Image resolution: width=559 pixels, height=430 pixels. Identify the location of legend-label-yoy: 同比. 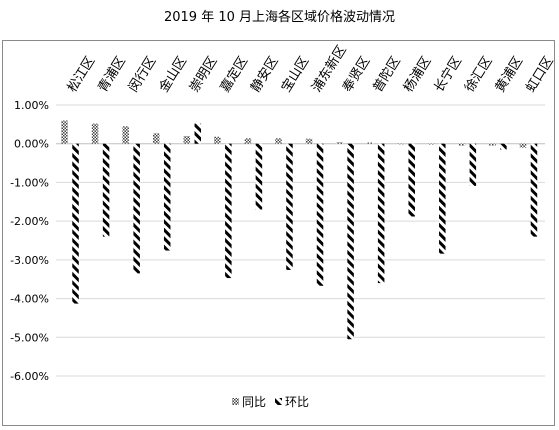
(254, 402).